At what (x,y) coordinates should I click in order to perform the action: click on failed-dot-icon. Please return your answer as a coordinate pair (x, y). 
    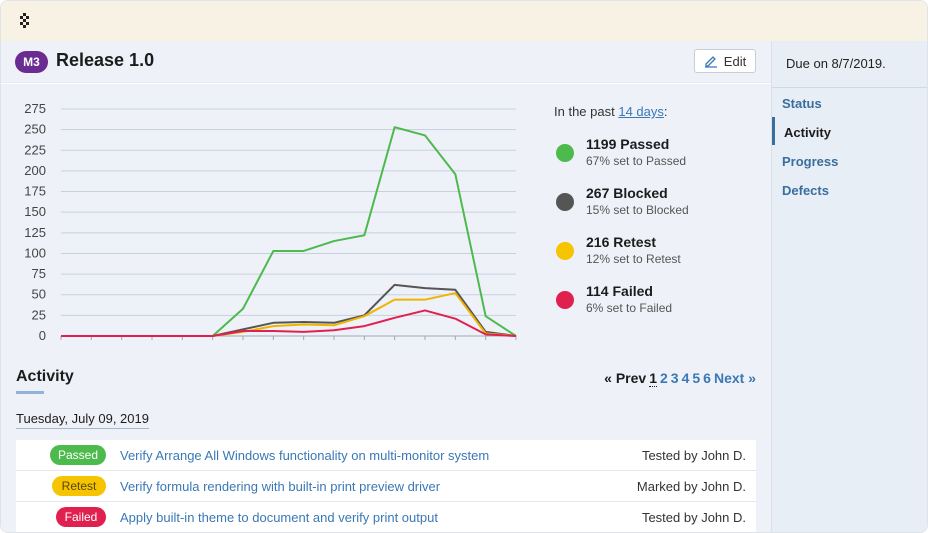
    Looking at the image, I should click on (565, 300).